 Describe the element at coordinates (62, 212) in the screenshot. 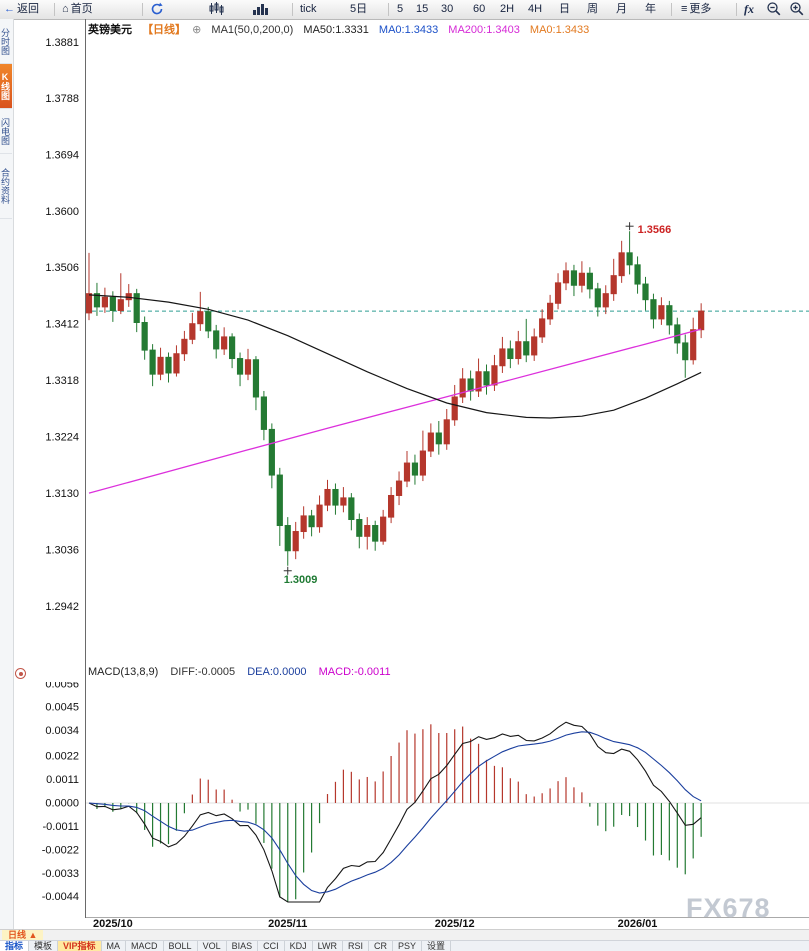

I see `svg-text: 1.3600` at that location.